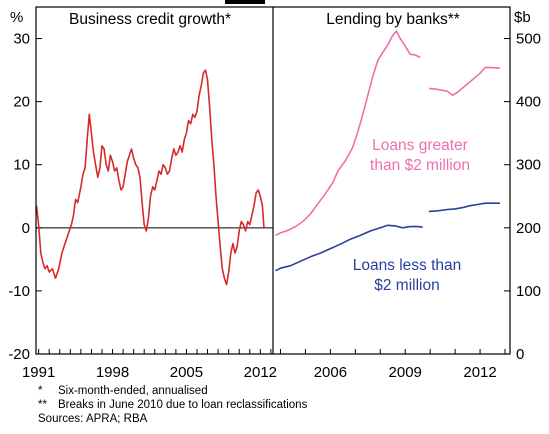 The width and height of the screenshot is (549, 434). What do you see at coordinates (528, 228) in the screenshot?
I see `right-ytick-label: 200` at bounding box center [528, 228].